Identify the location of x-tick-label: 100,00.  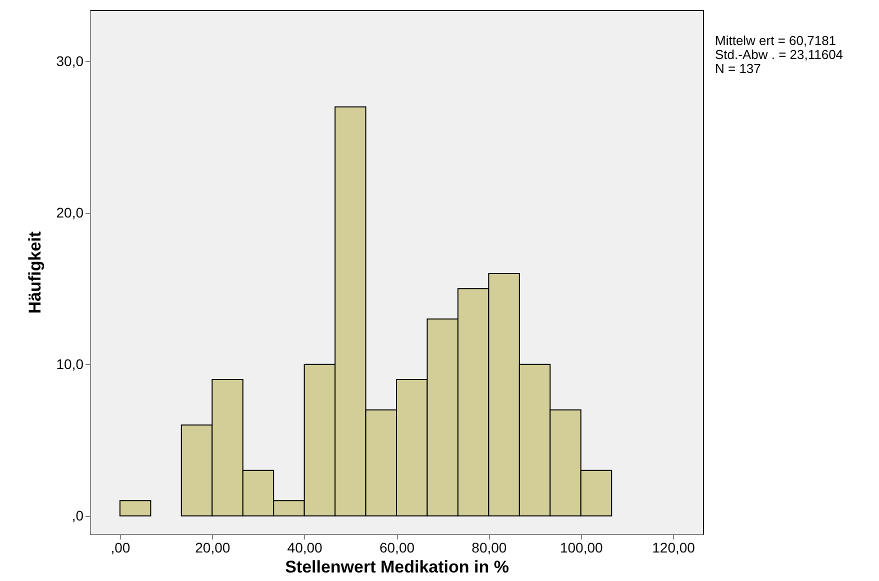
(581, 548).